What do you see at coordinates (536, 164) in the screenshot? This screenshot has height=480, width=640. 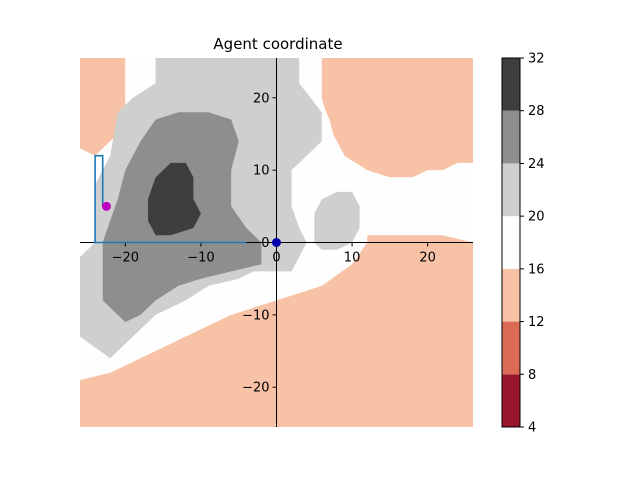 I see `colorbar-tick-label: 24` at bounding box center [536, 164].